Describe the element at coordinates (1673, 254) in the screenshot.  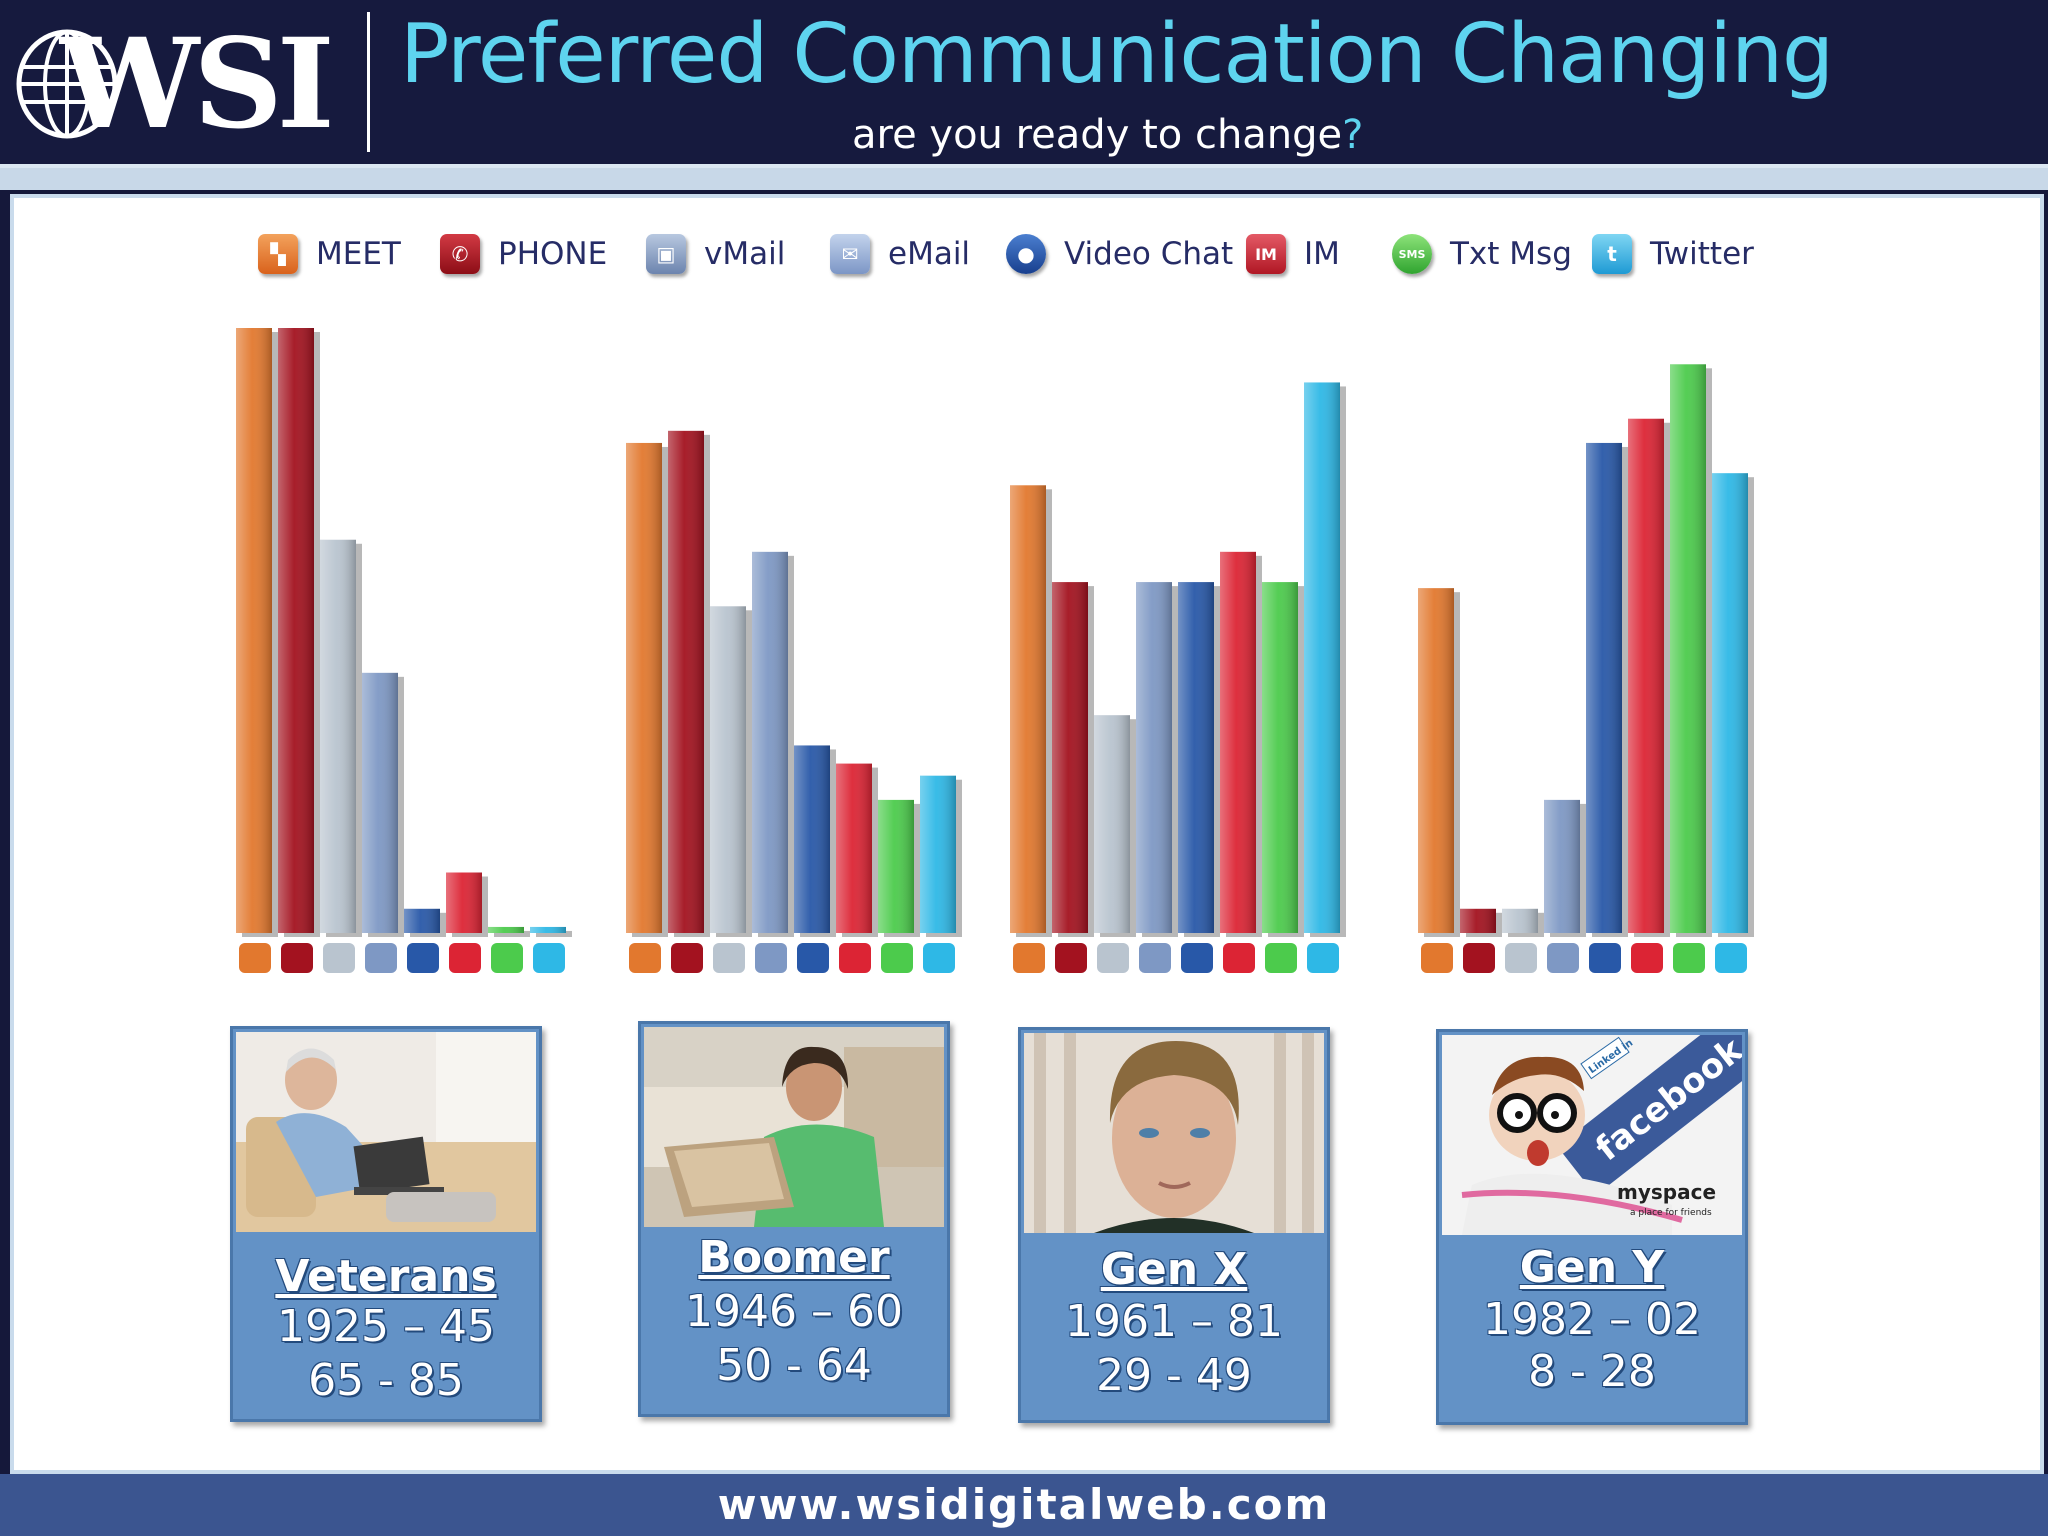
I see `legend-item-twitter: t Twitter` at that location.